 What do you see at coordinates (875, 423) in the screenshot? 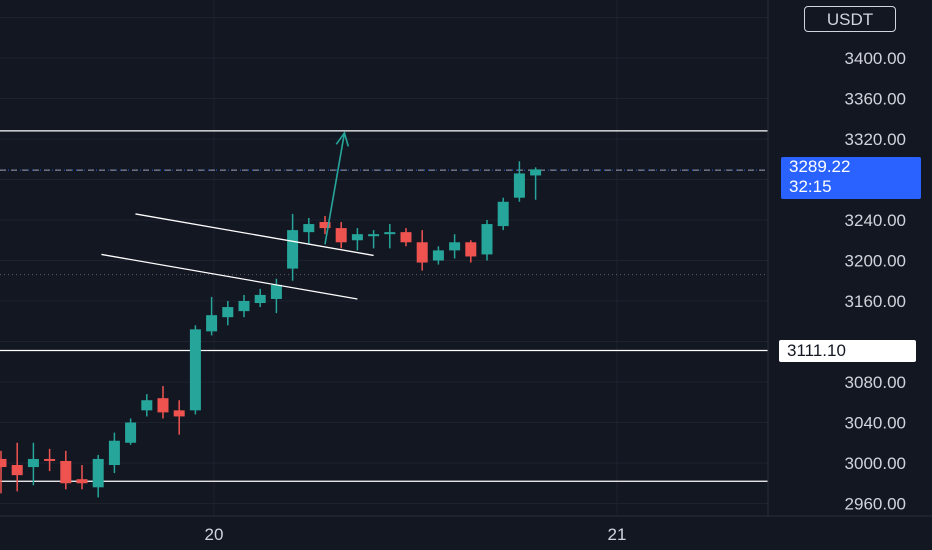
I see `price-axis-label: 3040.00` at bounding box center [875, 423].